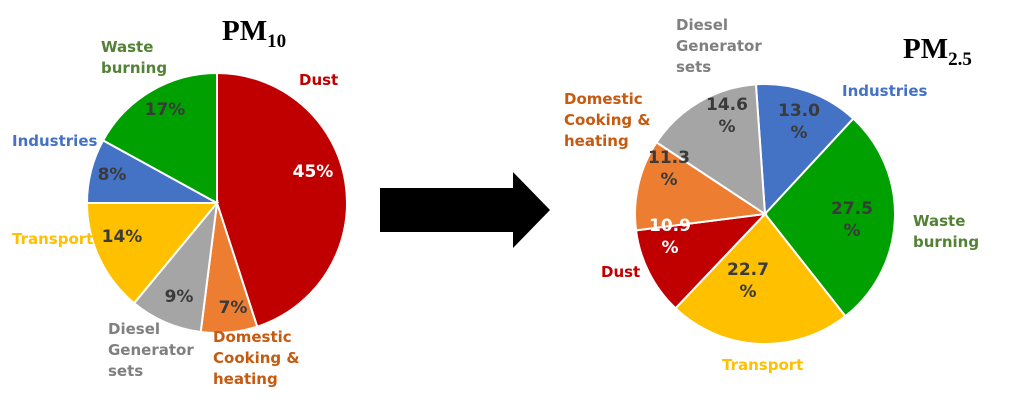  Describe the element at coordinates (112, 175) in the screenshot. I see `slice-value-label: 8%` at that location.